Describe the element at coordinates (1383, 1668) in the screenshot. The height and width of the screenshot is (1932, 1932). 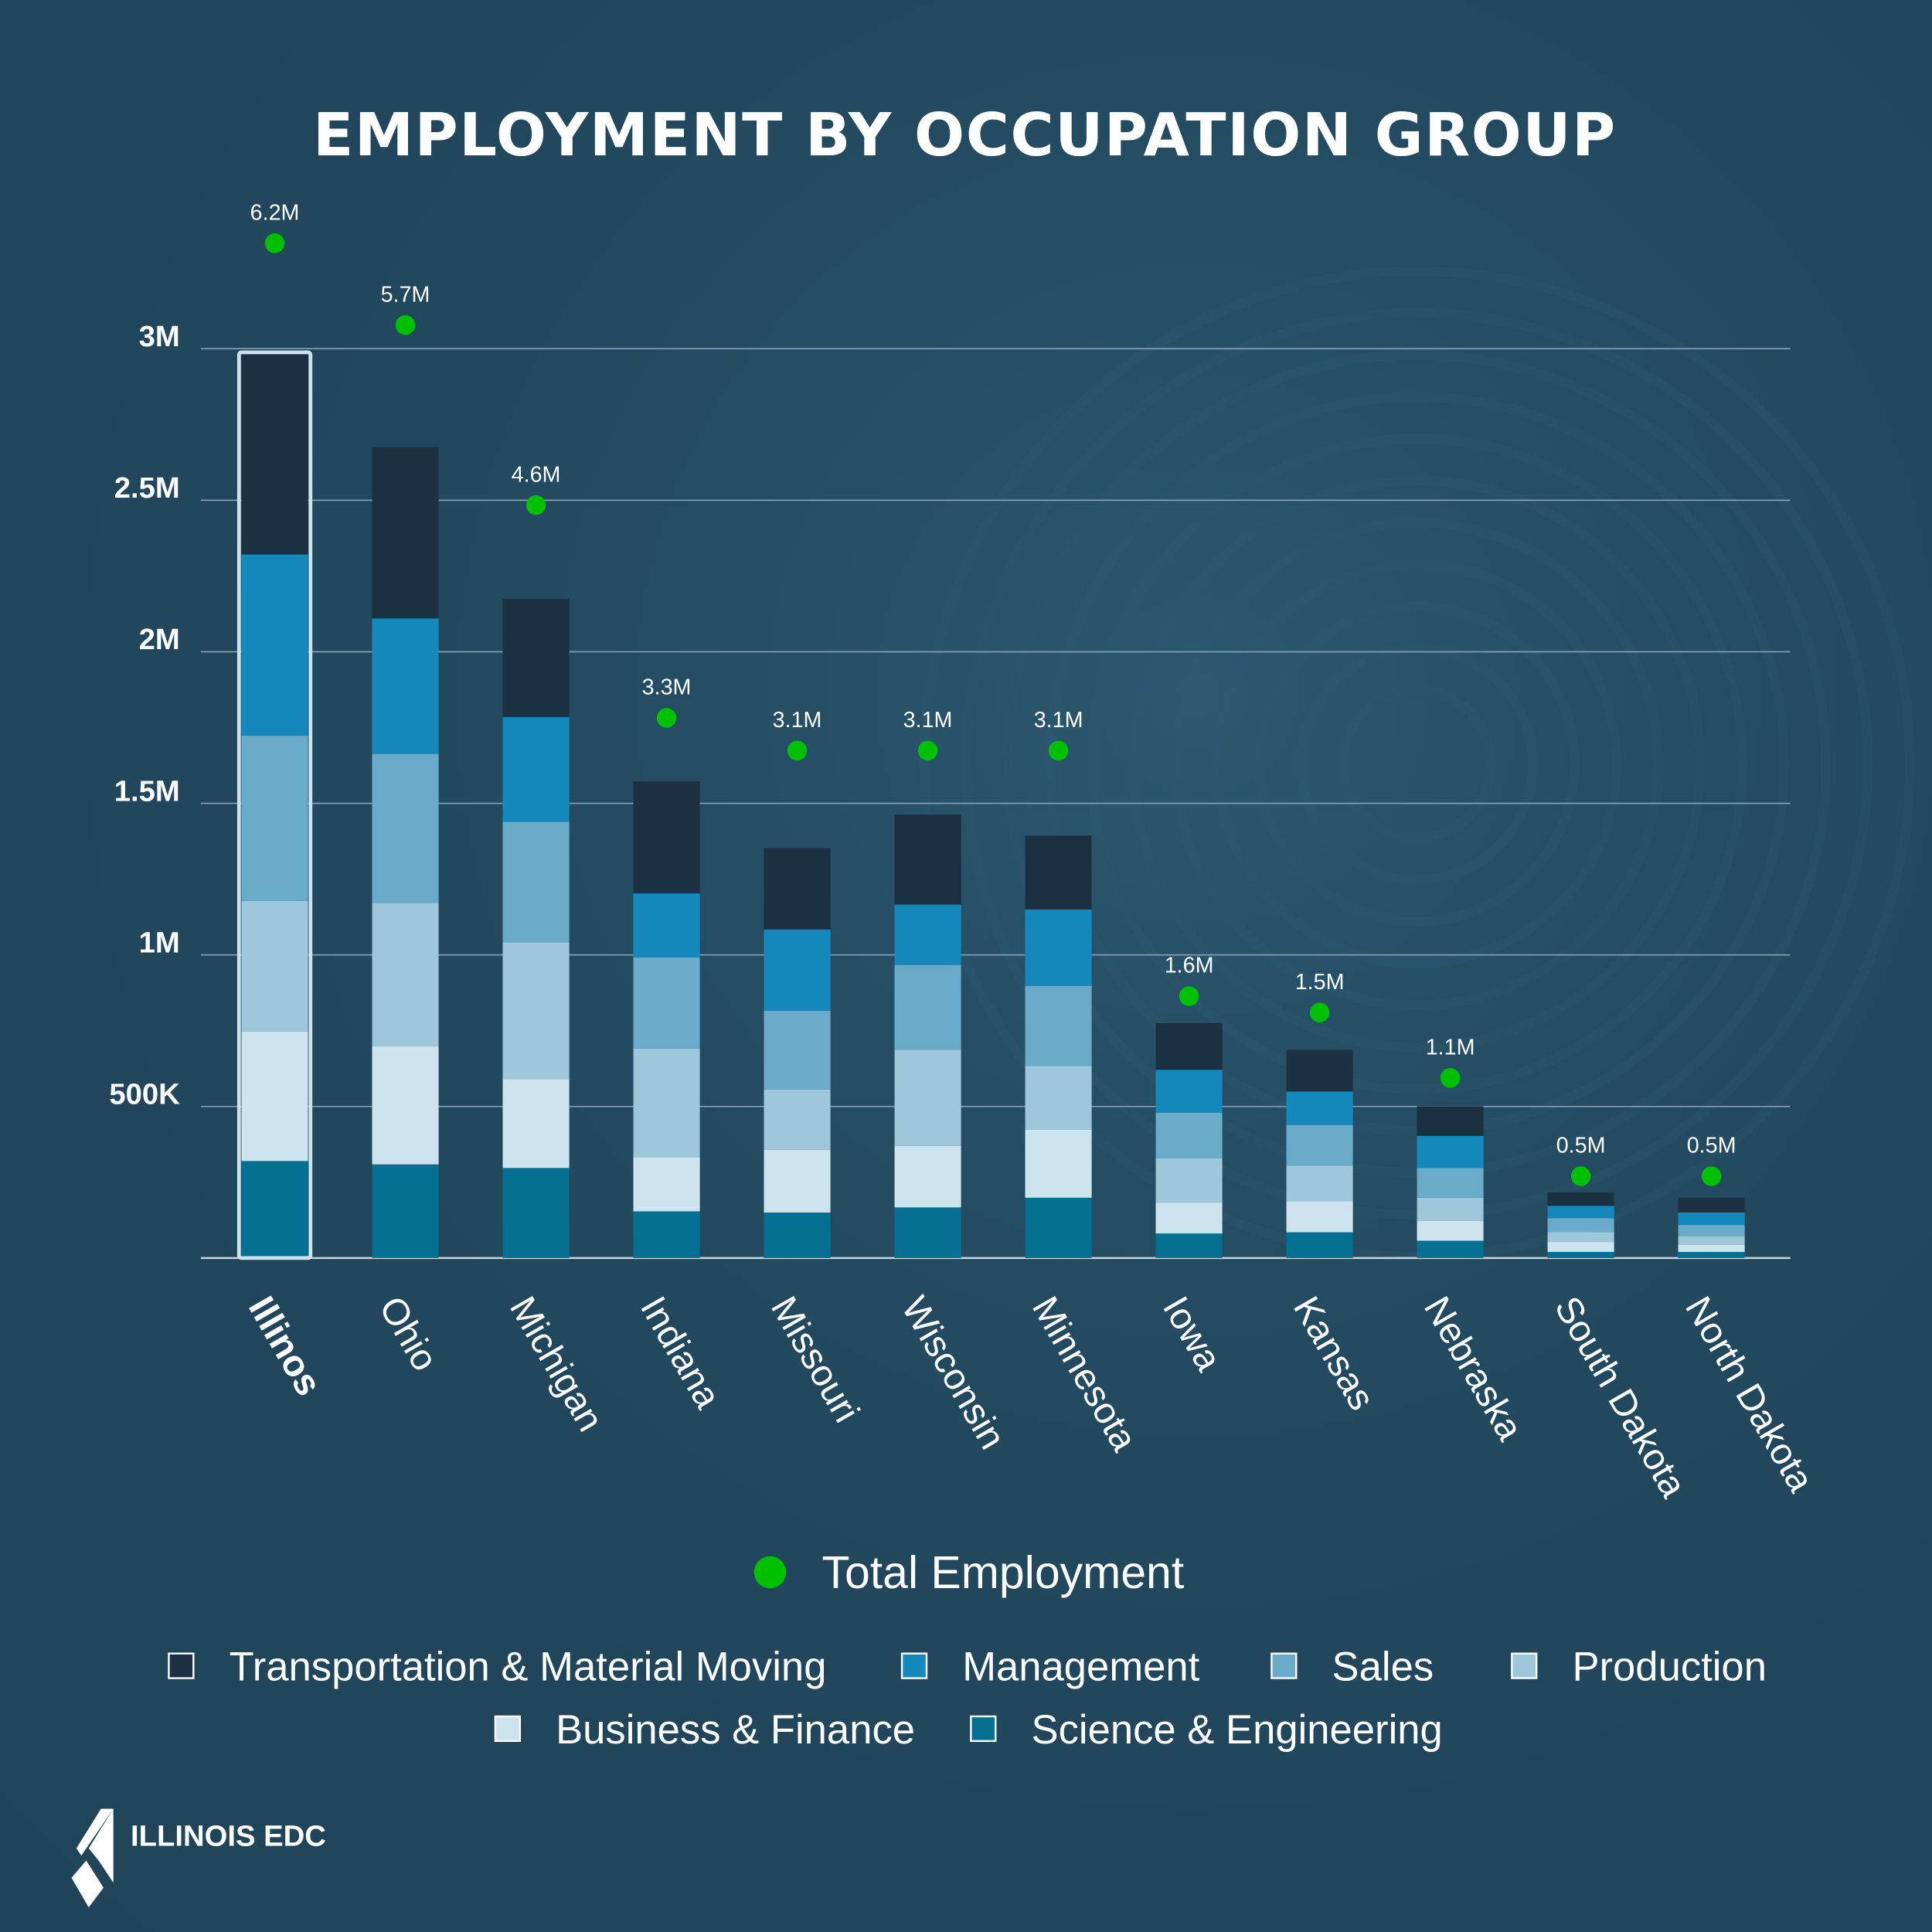
I see `legend-label: Sales` at that location.